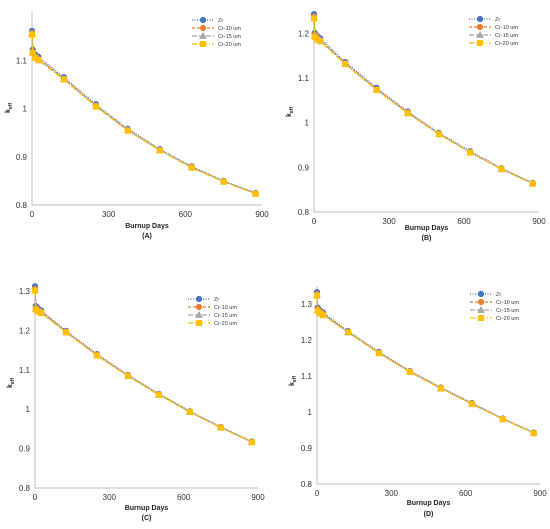 The image size is (550, 529). What do you see at coordinates (147, 236) in the screenshot?
I see `panel-label: (A)` at bounding box center [147, 236].